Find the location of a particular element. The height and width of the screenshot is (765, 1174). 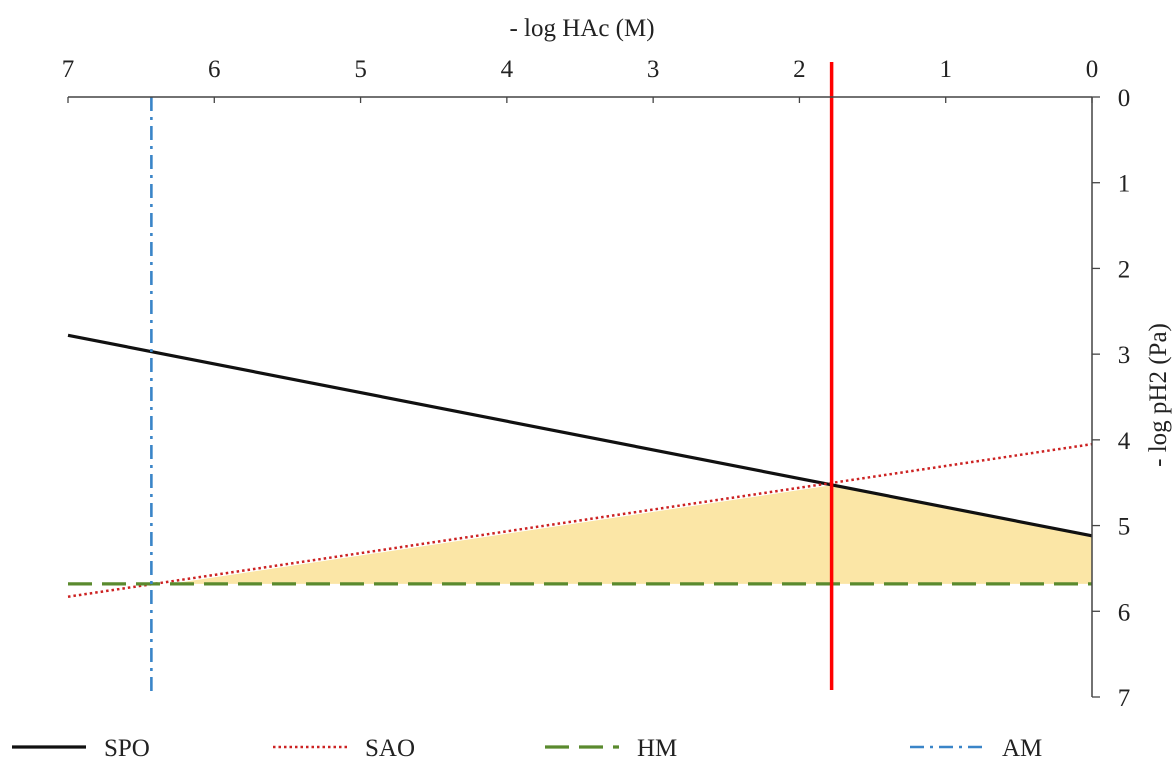

y-tick-label: 3 is located at coordinates (1124, 355).